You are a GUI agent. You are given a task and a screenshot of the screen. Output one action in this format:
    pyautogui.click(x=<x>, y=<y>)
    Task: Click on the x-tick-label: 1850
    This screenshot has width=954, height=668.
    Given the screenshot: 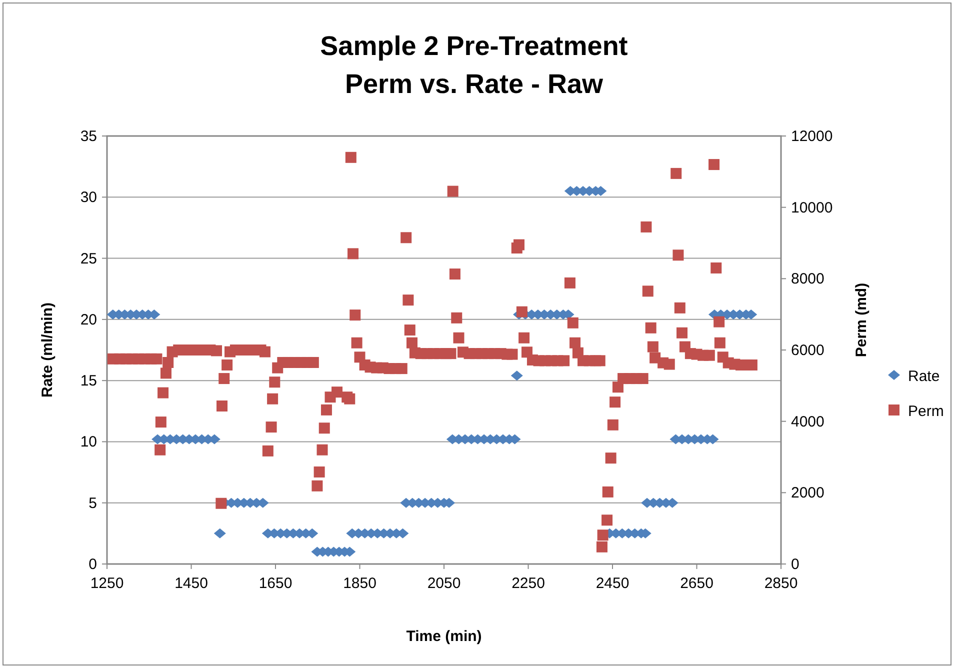 What is the action you would take?
    pyautogui.click(x=359, y=583)
    